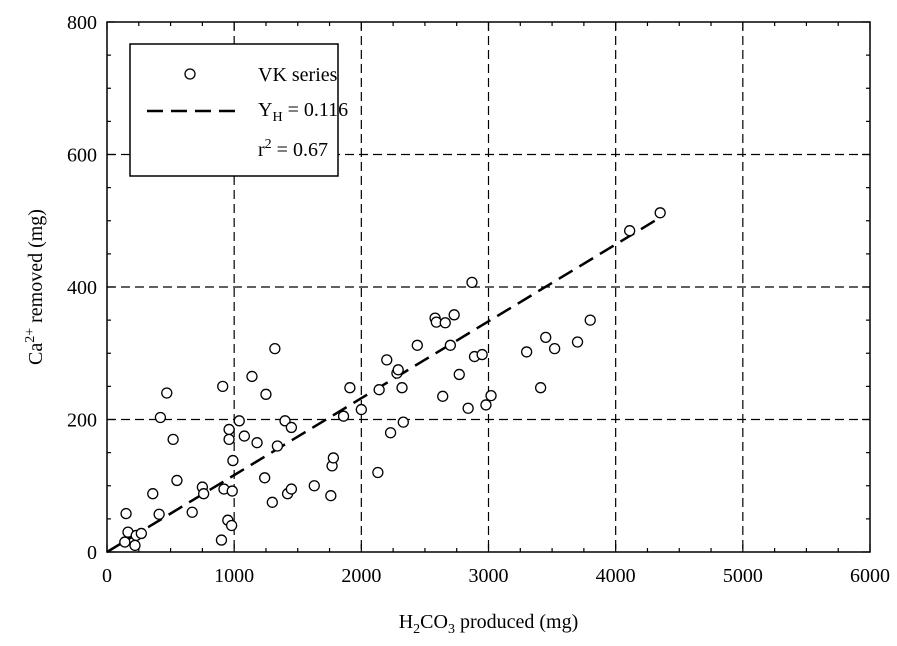 The width and height of the screenshot is (897, 646). I want to click on legend-r2-main: r, so click(261, 150).